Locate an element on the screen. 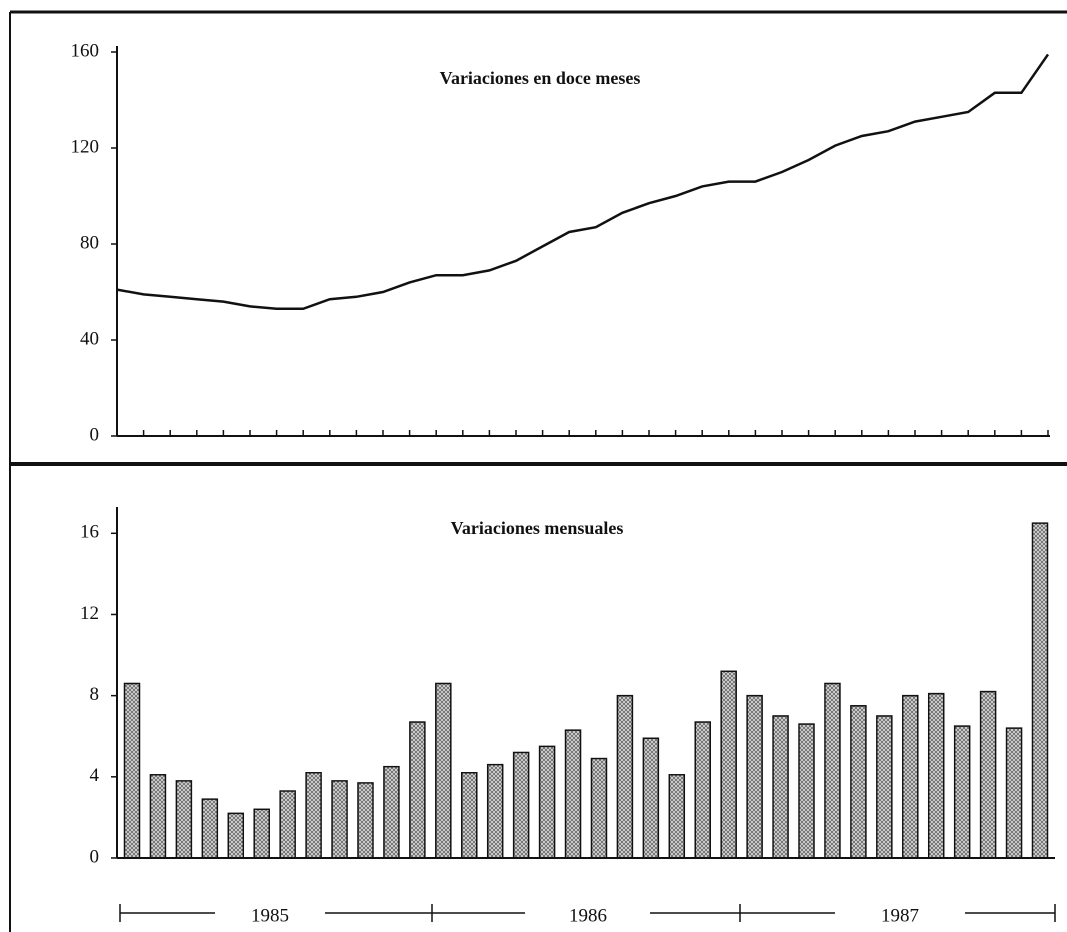 The image size is (1067, 932). y-tick-label: 12 is located at coordinates (89, 613).